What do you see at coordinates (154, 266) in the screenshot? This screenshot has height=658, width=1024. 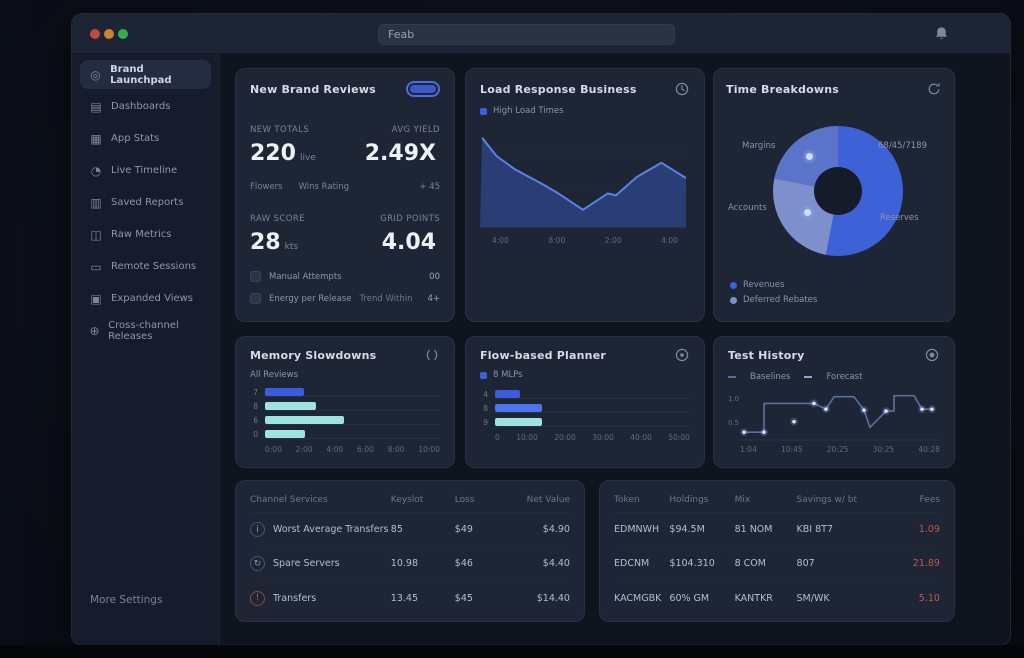 I see `sidebar-item-label: Remote Sessions` at bounding box center [154, 266].